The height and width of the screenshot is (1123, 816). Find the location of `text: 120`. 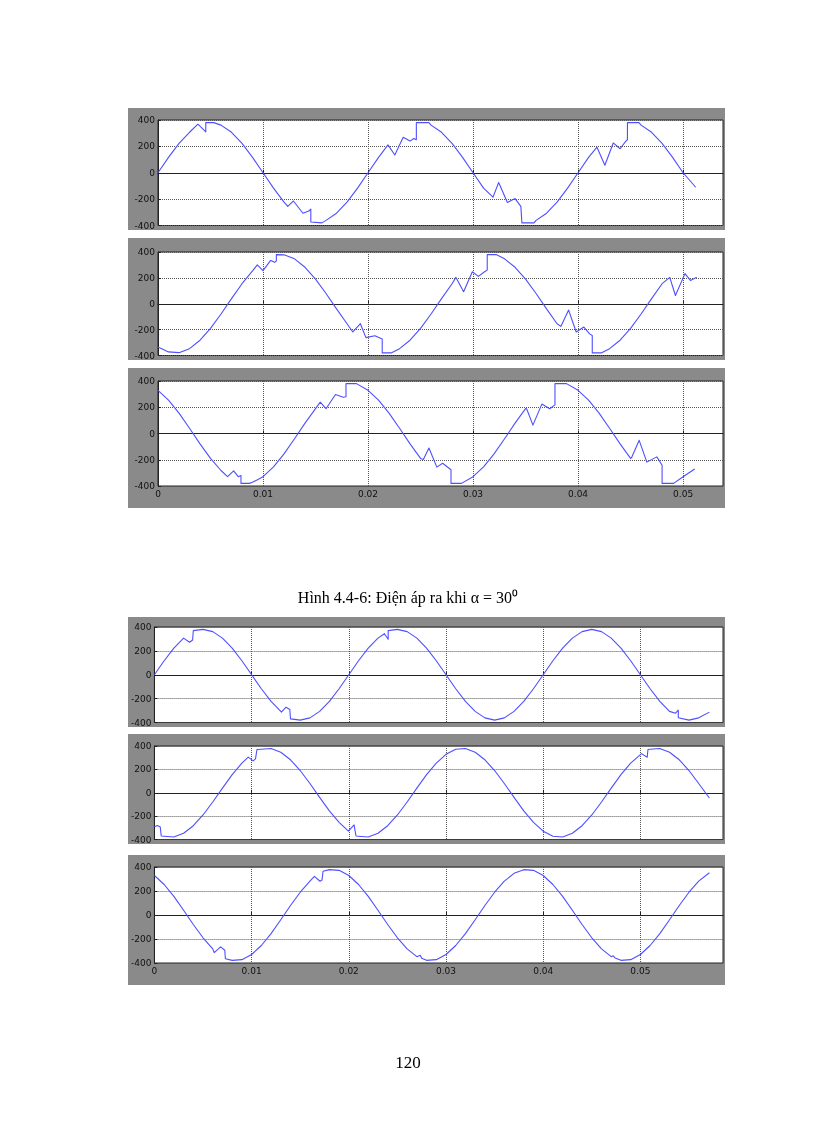

text: 120 is located at coordinates (408, 1063).